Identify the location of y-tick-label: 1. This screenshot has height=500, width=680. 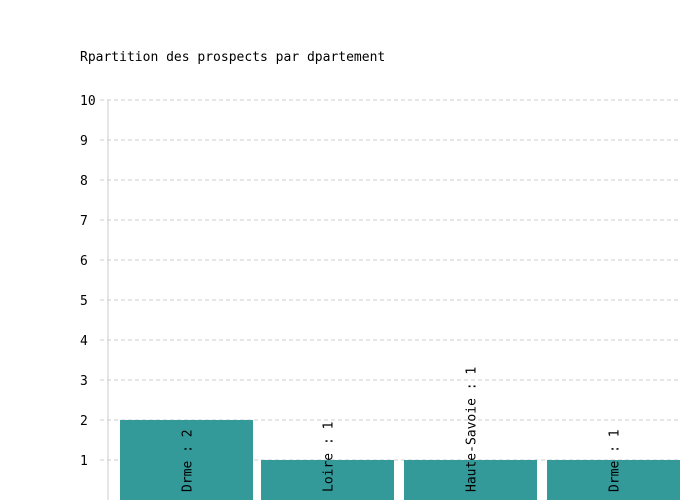
(84, 461).